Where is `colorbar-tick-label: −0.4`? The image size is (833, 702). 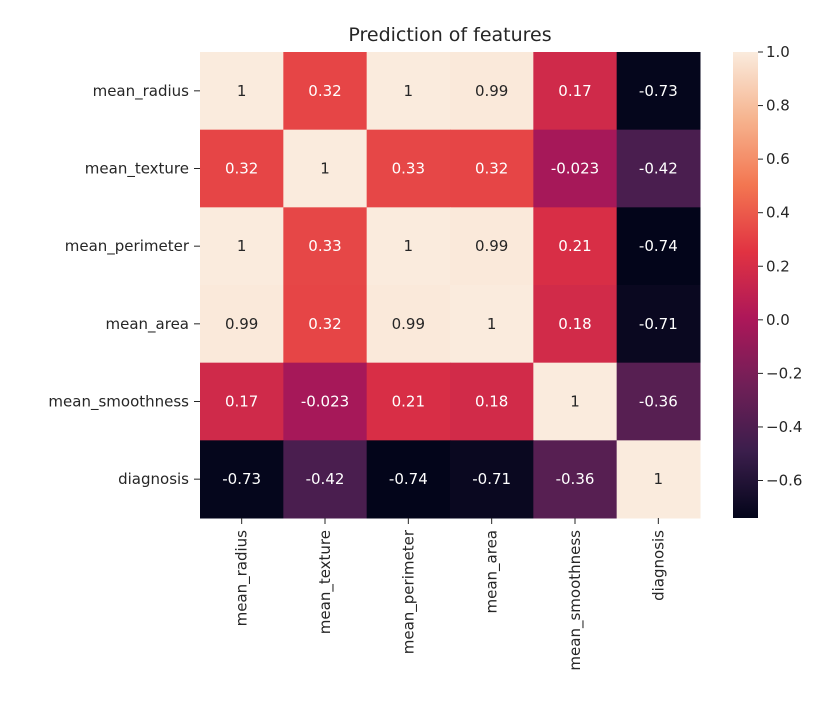
colorbar-tick-label: −0.4 is located at coordinates (784, 427).